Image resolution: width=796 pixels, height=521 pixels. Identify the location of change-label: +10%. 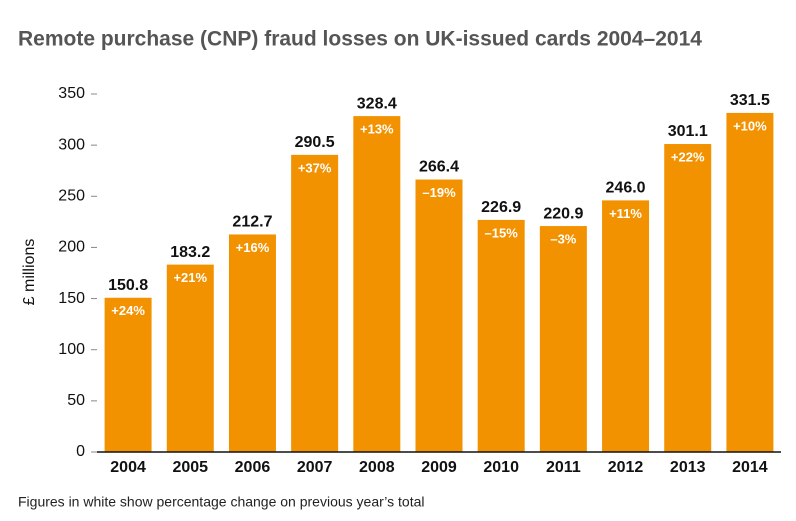
(750, 125).